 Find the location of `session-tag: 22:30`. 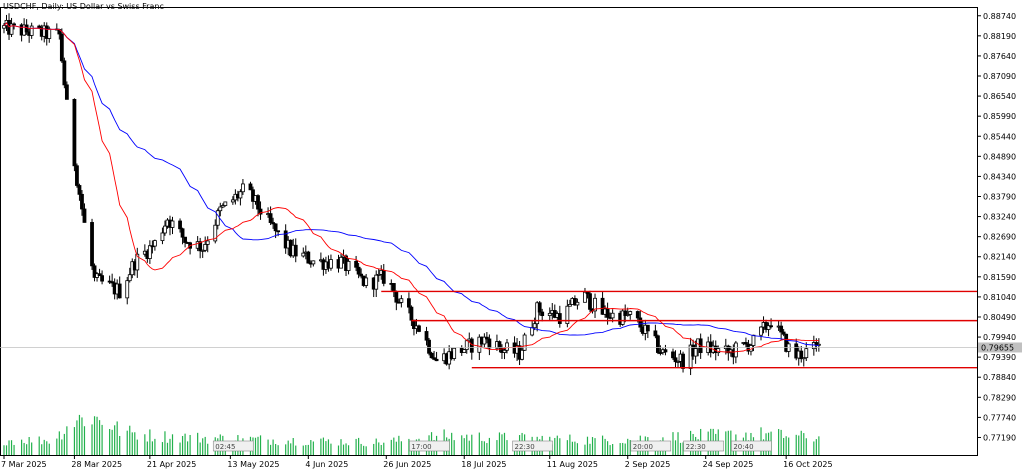

session-tag: 22:30 is located at coordinates (703, 446).